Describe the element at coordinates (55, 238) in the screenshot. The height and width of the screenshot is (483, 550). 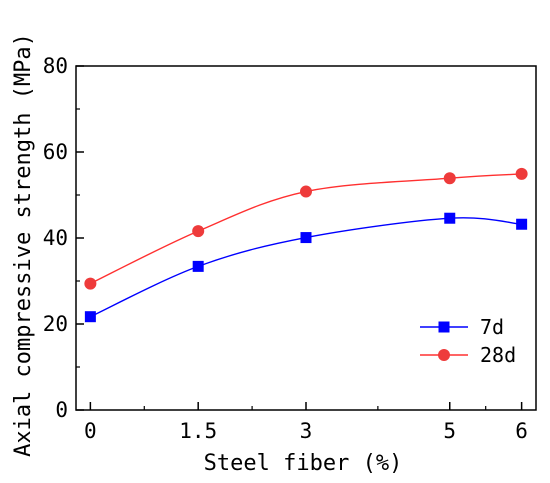
I see `y-tick-label: 40` at that location.